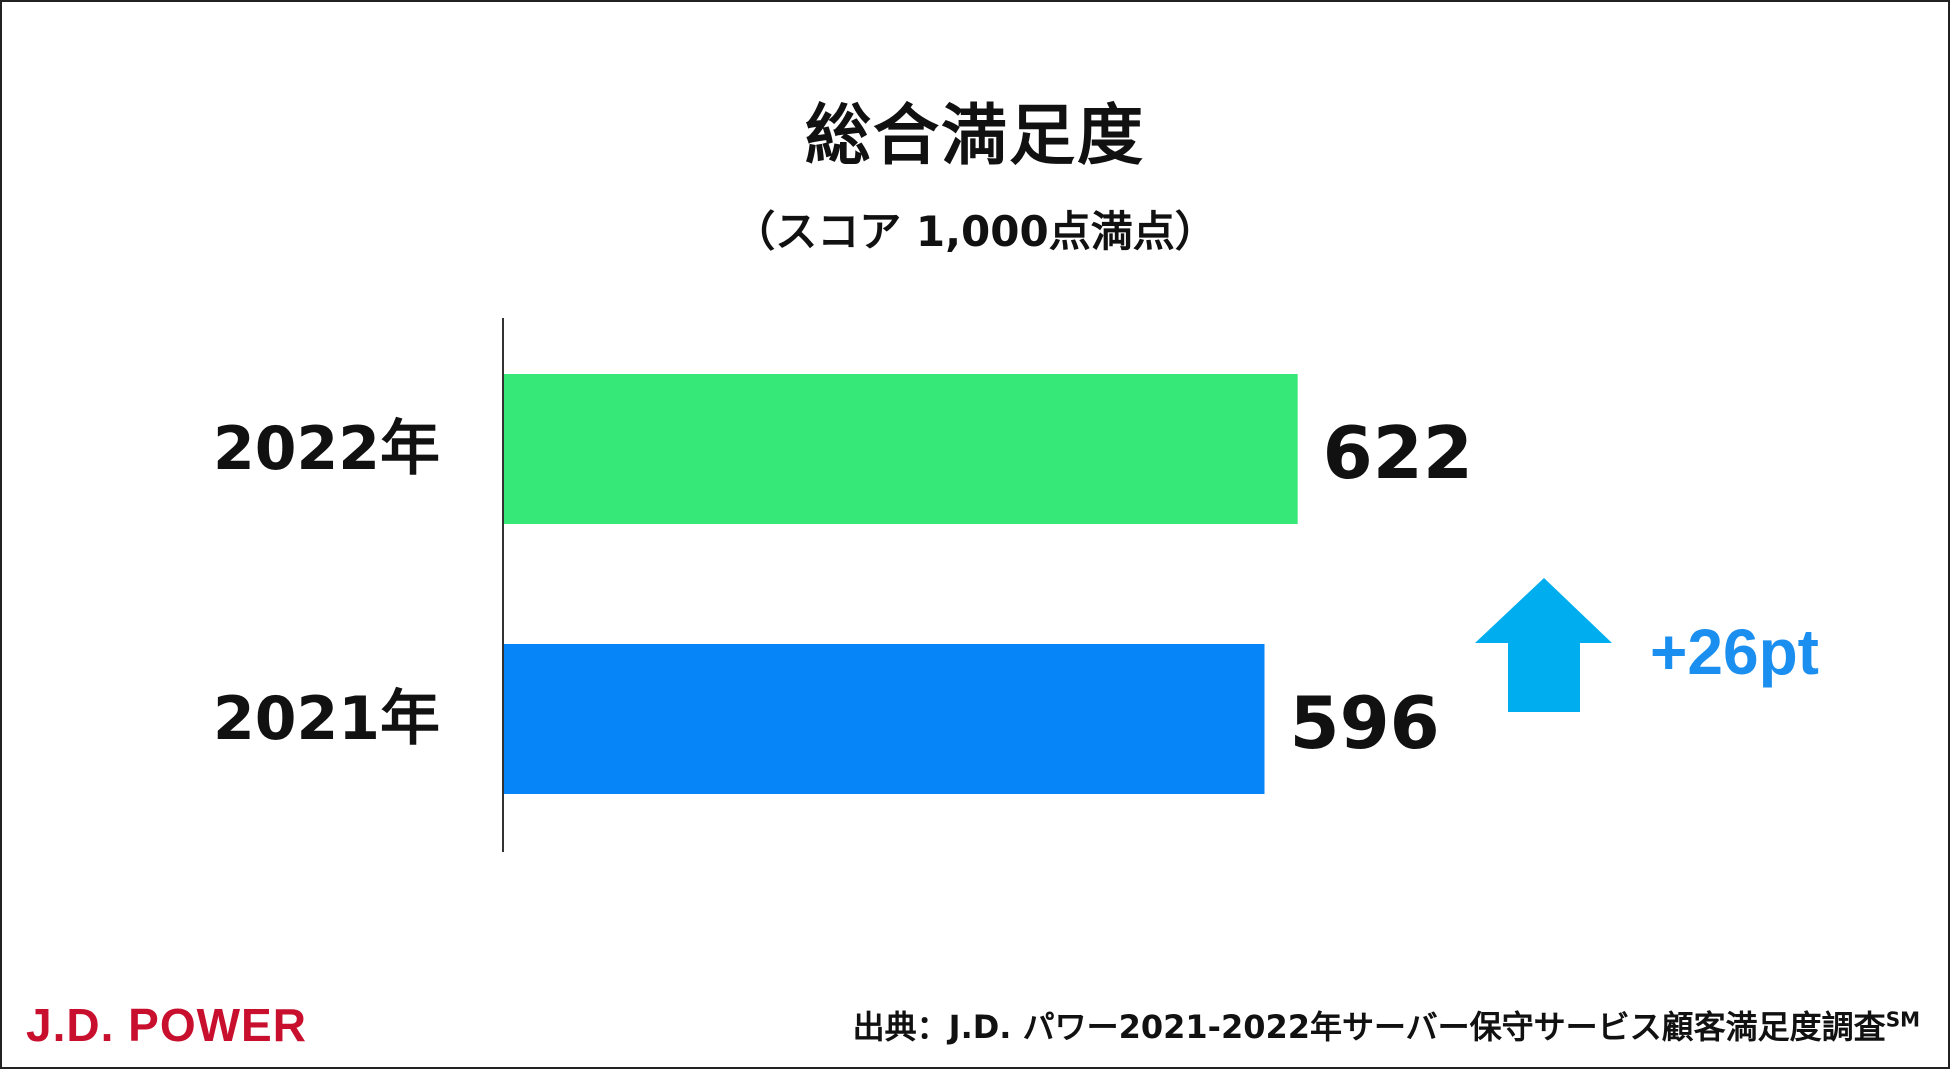 This screenshot has width=1950, height=1069. Describe the element at coordinates (1902, 1019) in the screenshot. I see `service-mark: SM` at that location.